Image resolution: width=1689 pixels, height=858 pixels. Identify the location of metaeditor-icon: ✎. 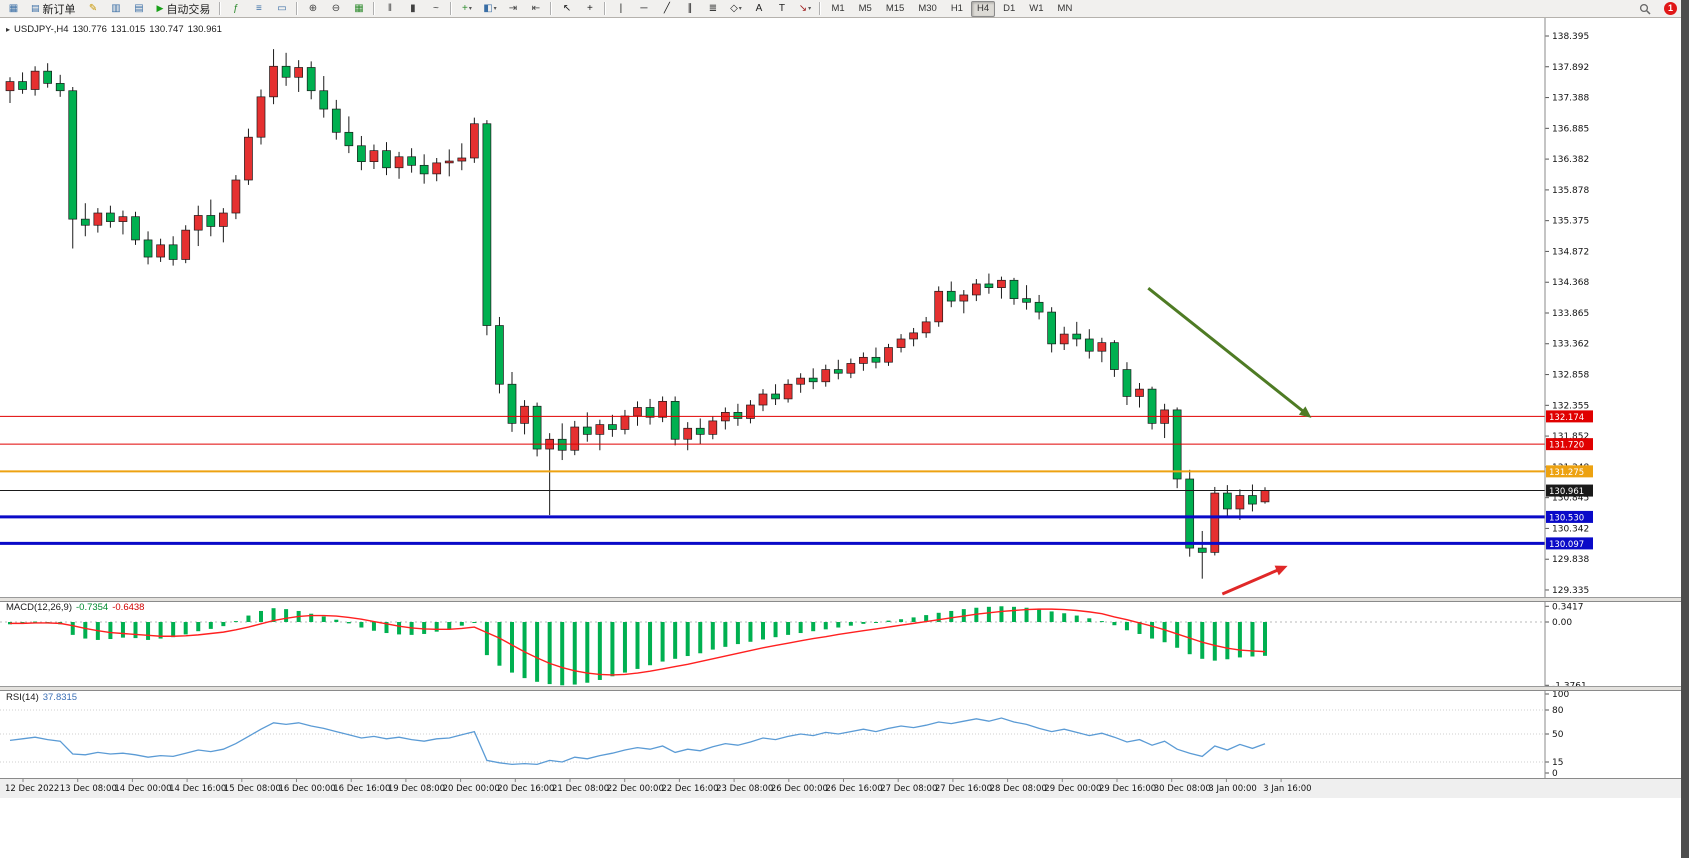
(93, 8).